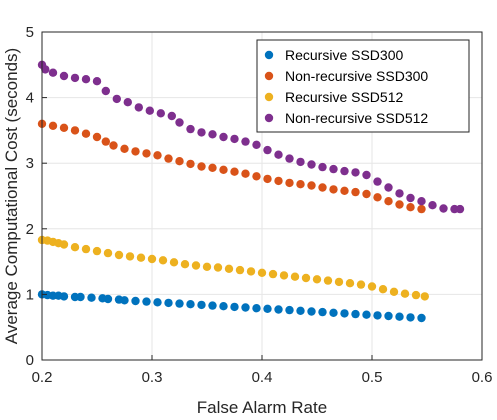 The height and width of the screenshot is (420, 497). Describe the element at coordinates (152, 377) in the screenshot. I see `x-tick-label: 0.3` at that location.